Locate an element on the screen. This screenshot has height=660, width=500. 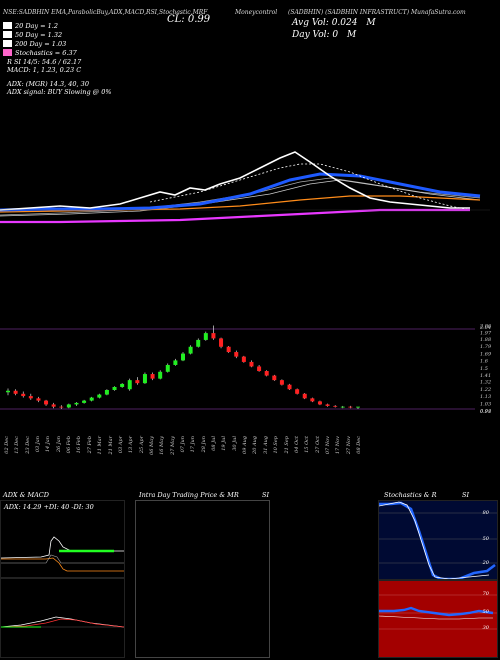
stoch-level-80: 80 is located at coordinates (485, 513).